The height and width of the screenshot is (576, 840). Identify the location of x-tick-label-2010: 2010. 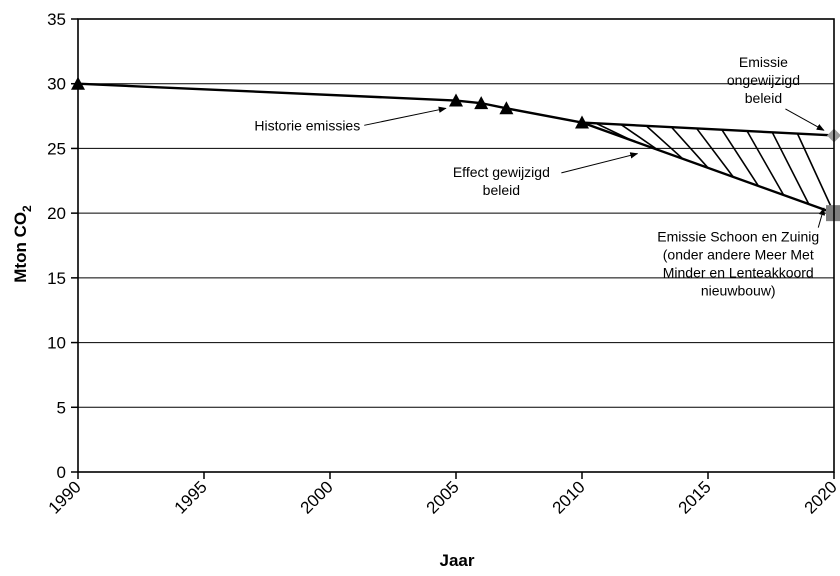
(569, 497).